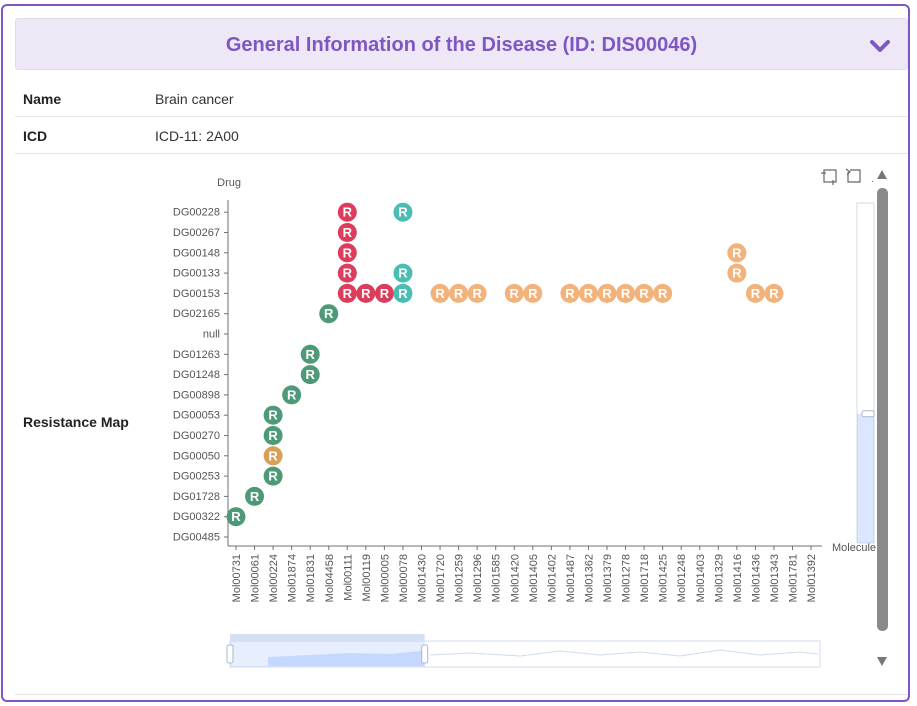 This screenshot has height=706, width=917. I want to click on x-datazoom-handle-right, so click(425, 654).